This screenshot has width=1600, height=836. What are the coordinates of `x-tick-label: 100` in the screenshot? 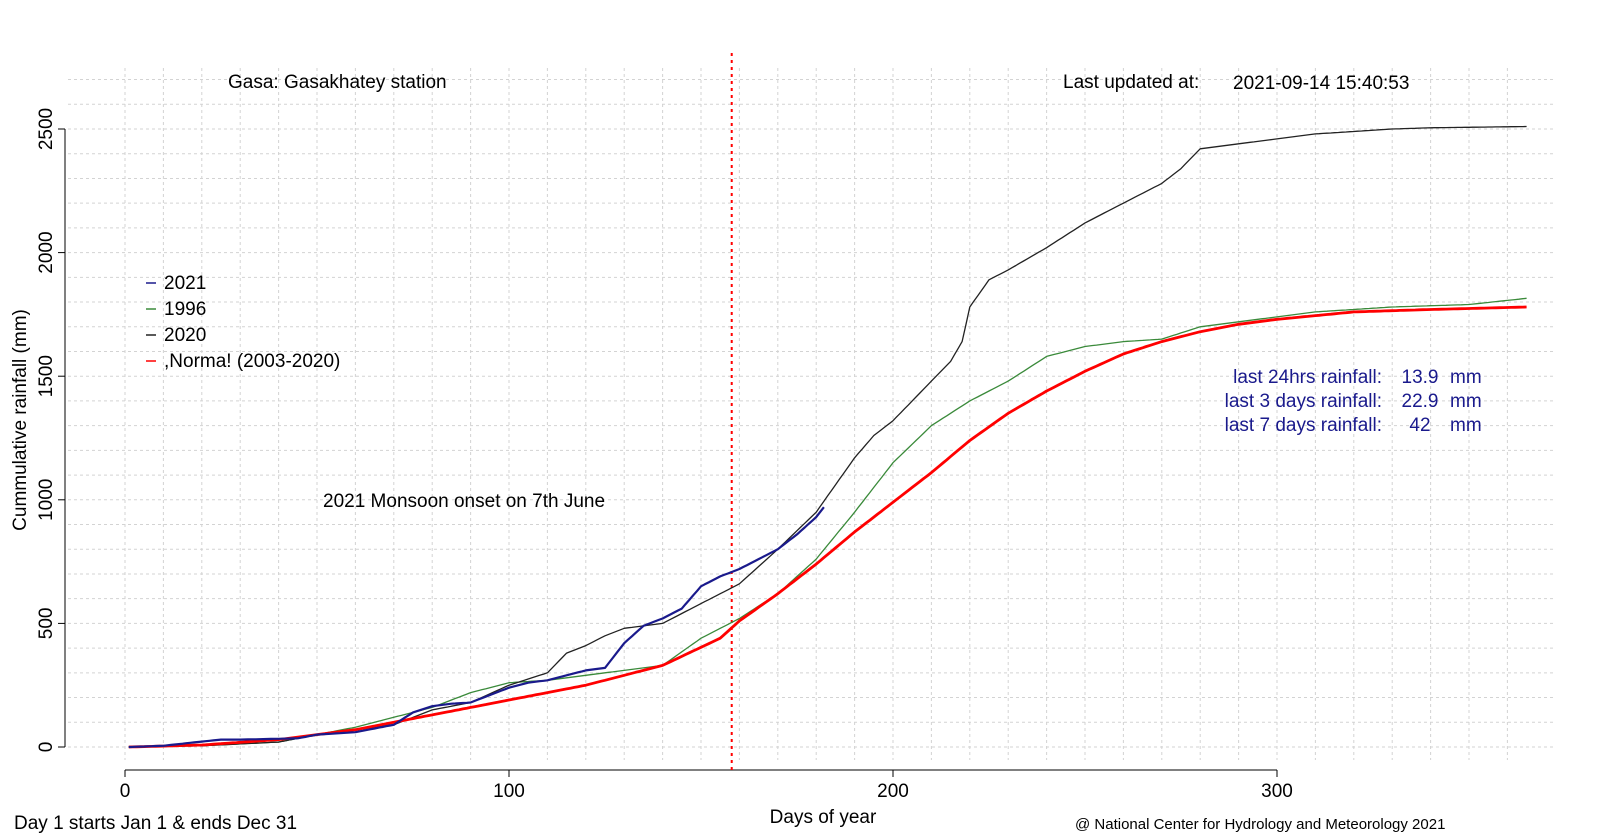 It's located at (509, 791).